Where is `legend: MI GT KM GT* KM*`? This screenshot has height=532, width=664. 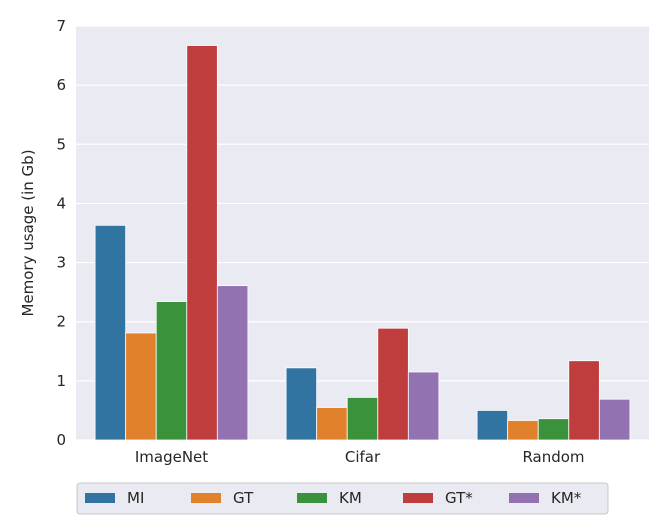
legend: MI GT KM GT* KM* is located at coordinates (342, 498).